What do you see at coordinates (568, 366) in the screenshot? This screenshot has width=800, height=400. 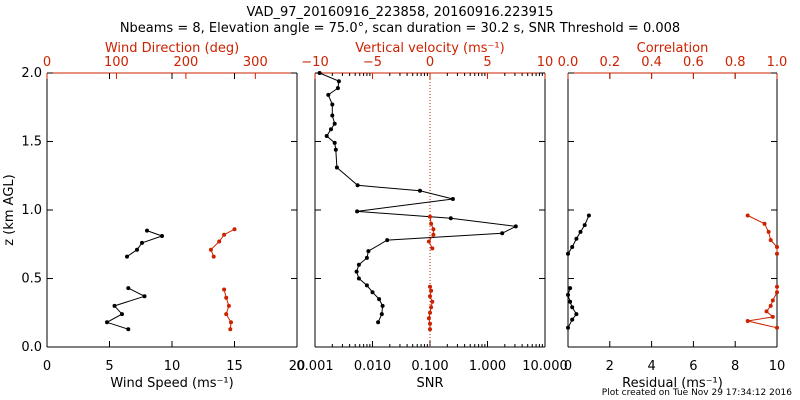 I see `right-bottom-tick-label: 0` at bounding box center [568, 366].